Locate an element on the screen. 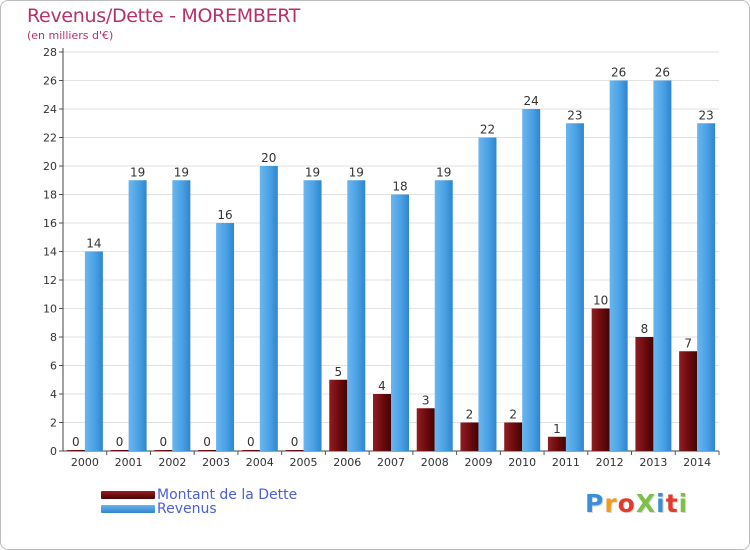 This screenshot has height=550, width=750. legend-item-dette: Montant de la Dette is located at coordinates (199, 495).